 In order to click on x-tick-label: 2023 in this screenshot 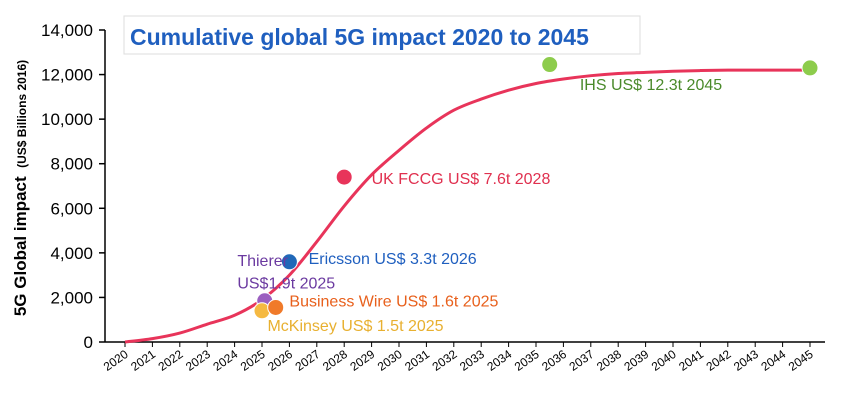, I will do `click(198, 360)`.